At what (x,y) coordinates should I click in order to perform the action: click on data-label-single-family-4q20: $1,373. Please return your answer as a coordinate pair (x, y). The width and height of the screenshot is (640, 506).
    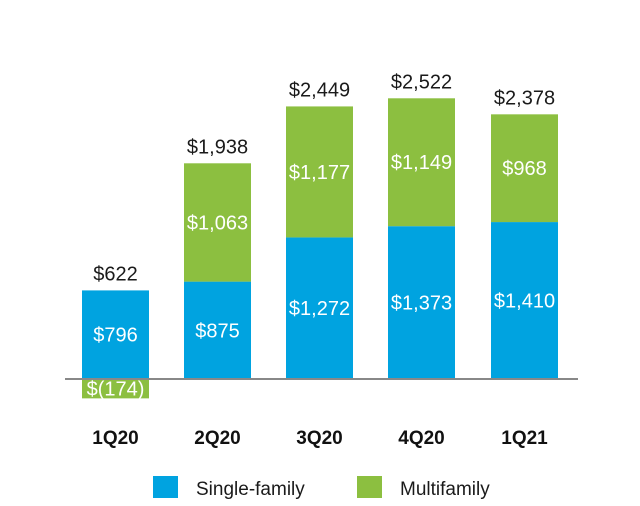
    Looking at the image, I should click on (421, 304).